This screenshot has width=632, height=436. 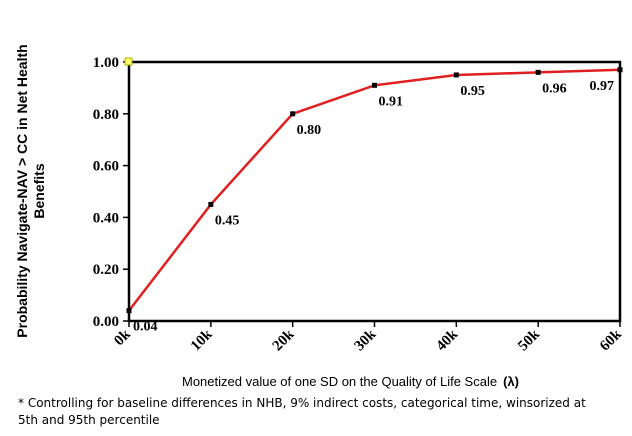 I want to click on x-tick-label: 10k, so click(x=202, y=340).